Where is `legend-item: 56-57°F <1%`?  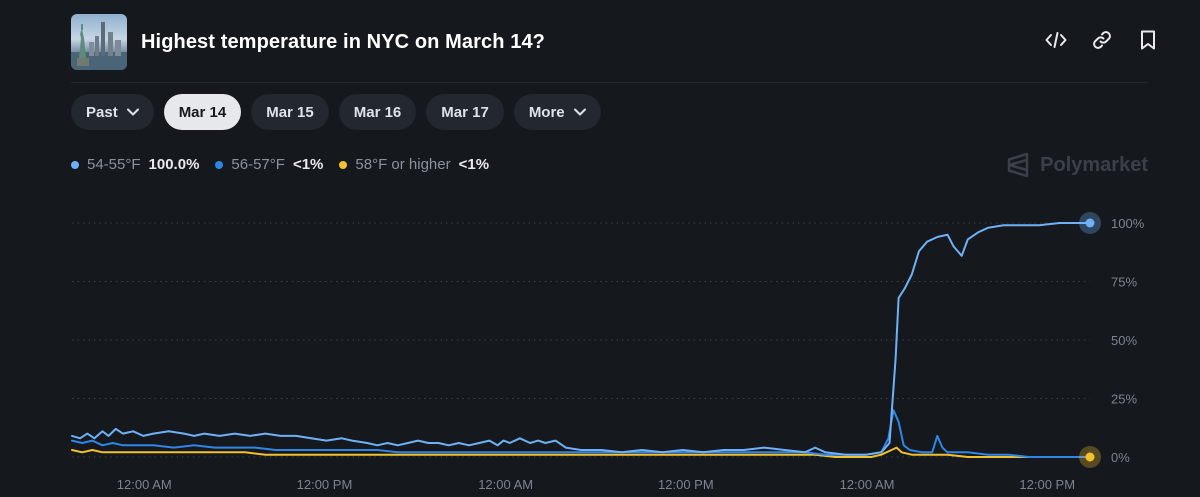
legend-item: 56-57°F <1% is located at coordinates (269, 164).